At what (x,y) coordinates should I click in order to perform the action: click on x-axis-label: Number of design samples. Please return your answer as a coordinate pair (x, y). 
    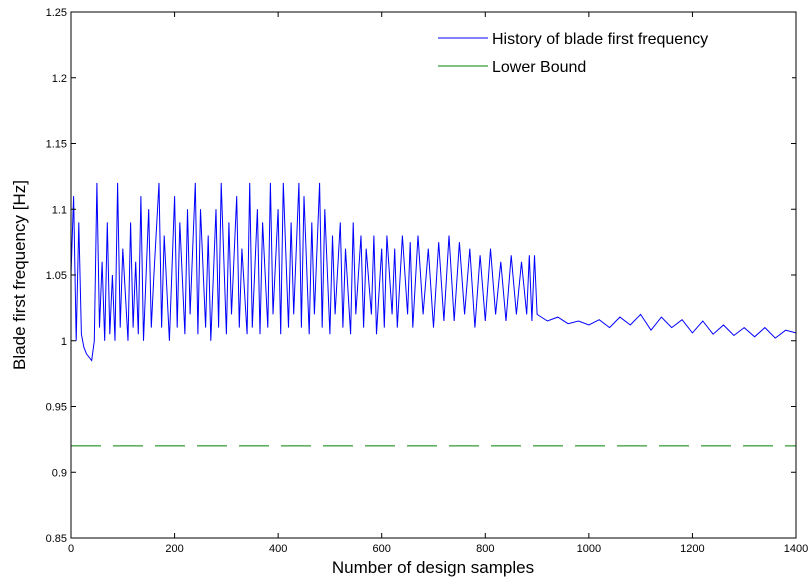
    Looking at the image, I should click on (433, 567).